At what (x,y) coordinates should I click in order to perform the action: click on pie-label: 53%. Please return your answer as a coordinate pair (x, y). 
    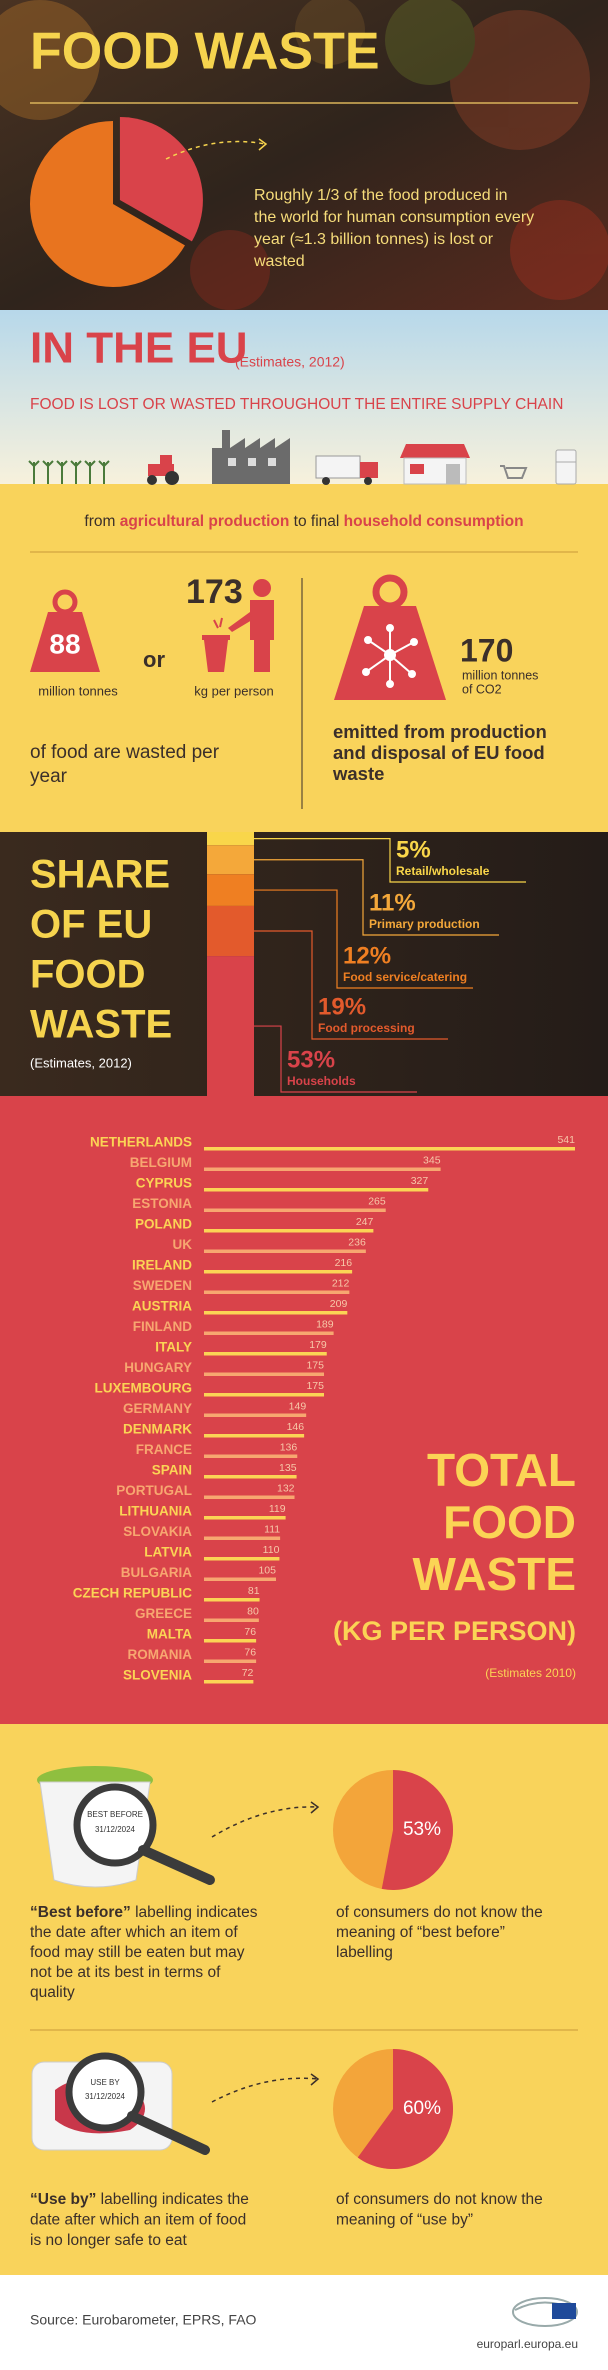
    Looking at the image, I should click on (422, 1829).